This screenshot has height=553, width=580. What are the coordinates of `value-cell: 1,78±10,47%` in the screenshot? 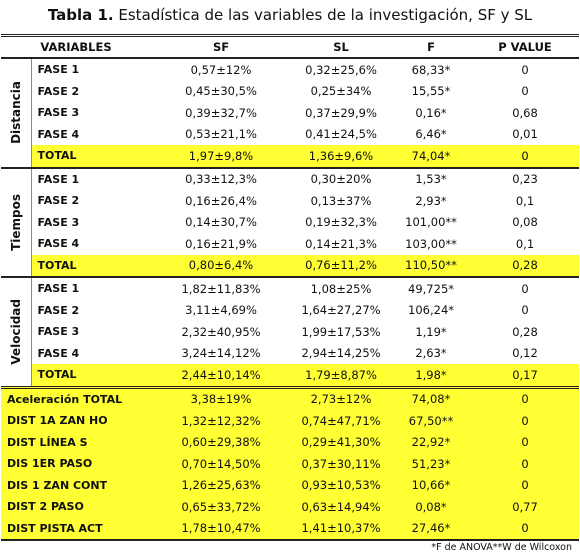 It's located at (221, 529).